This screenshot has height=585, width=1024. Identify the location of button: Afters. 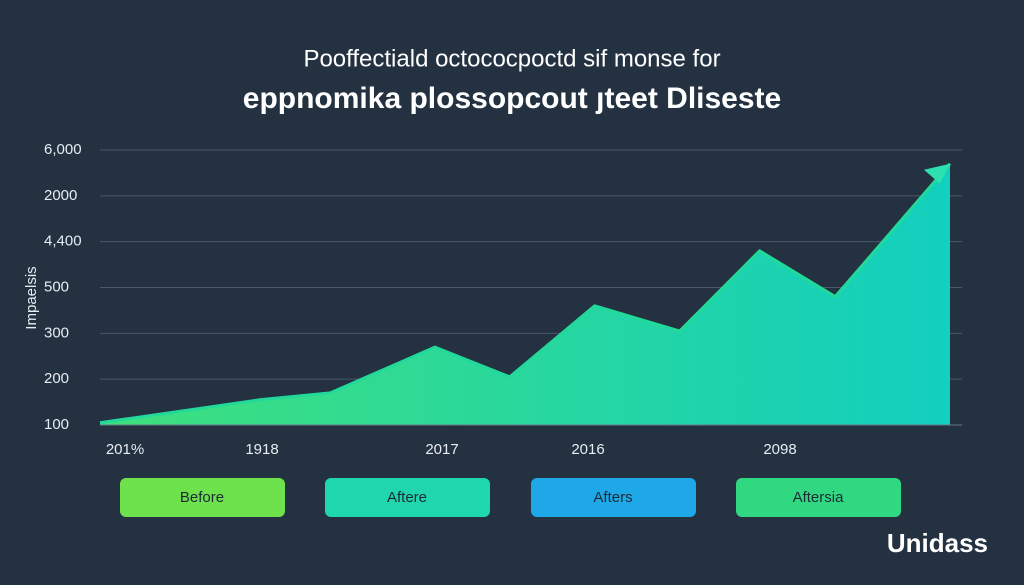
(613, 497).